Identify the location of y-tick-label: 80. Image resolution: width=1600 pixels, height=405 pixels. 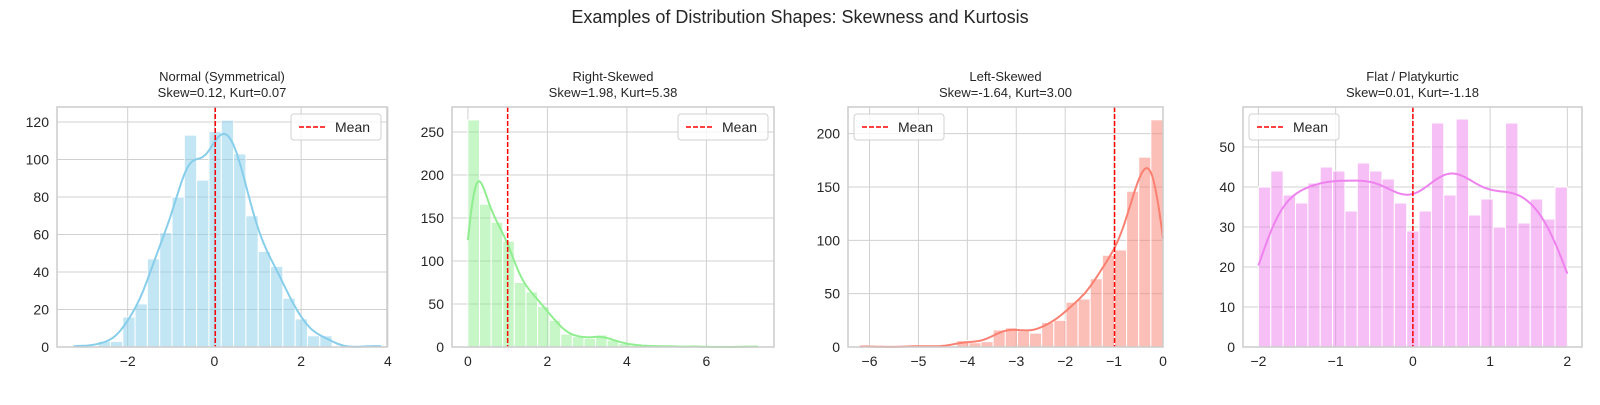
(41, 197).